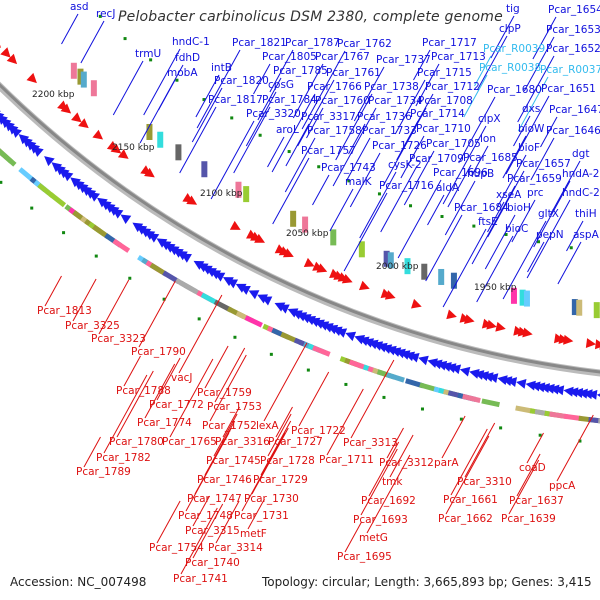  I want to click on forward-gene-label: asd, so click(79, 7).